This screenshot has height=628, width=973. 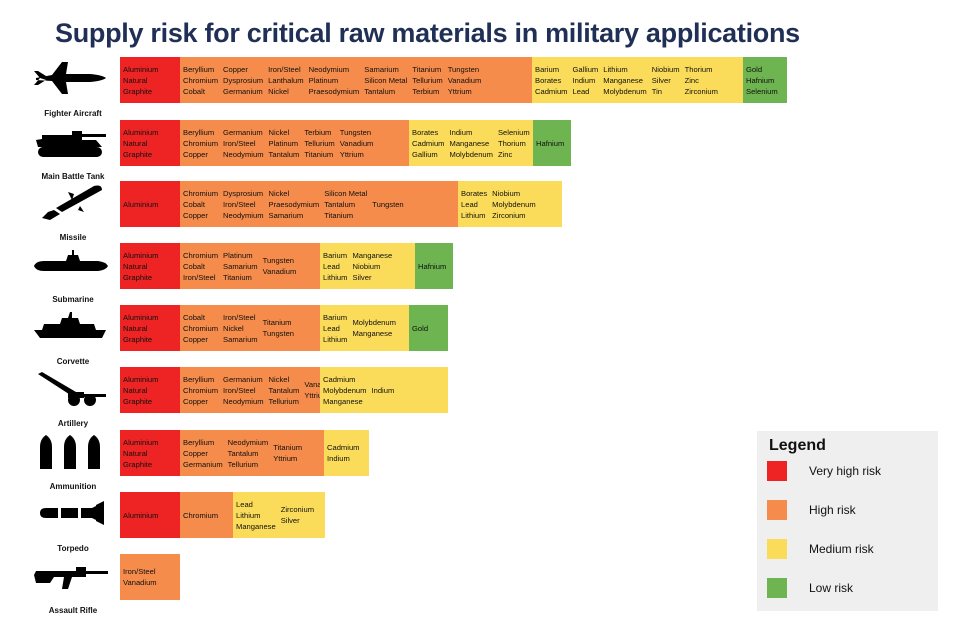 What do you see at coordinates (550, 143) in the screenshot?
I see `material-column: Hafnium` at bounding box center [550, 143].